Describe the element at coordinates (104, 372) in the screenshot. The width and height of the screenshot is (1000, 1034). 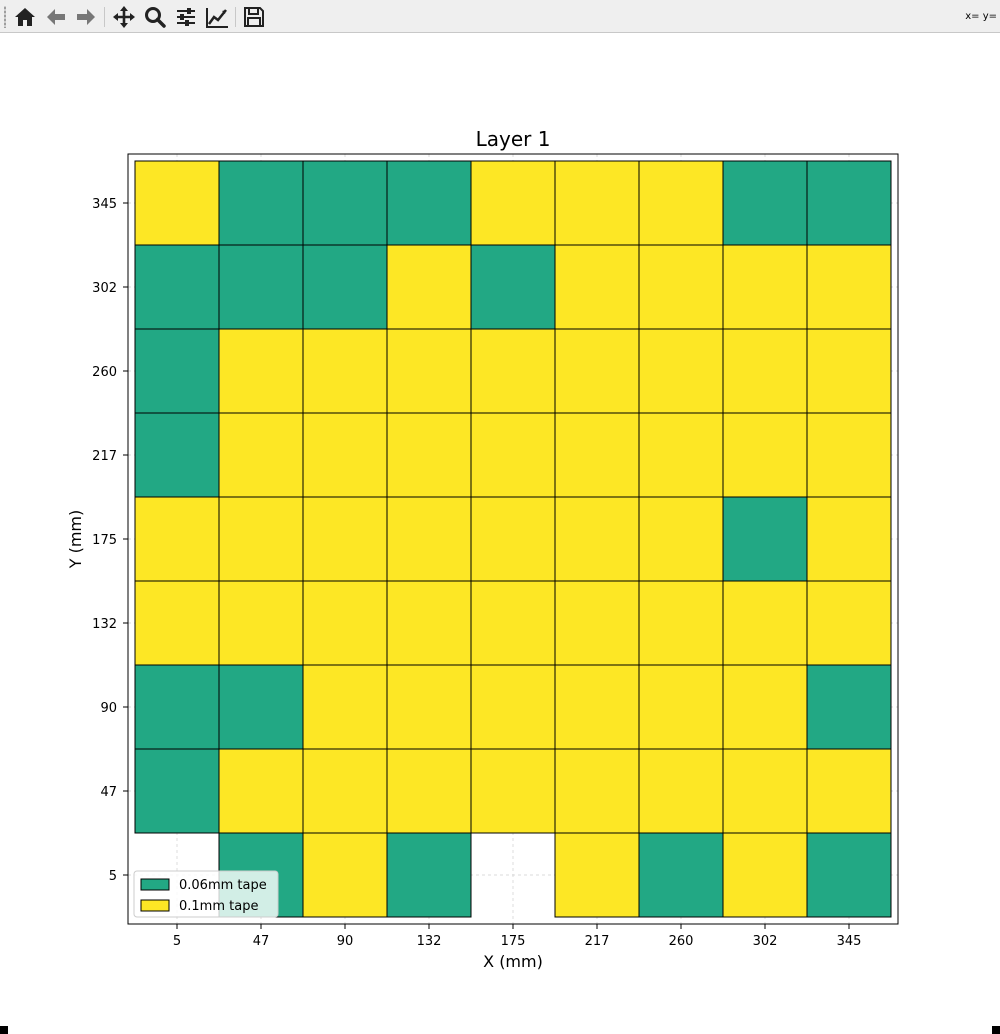
I see `y-tick-label: 260` at that location.